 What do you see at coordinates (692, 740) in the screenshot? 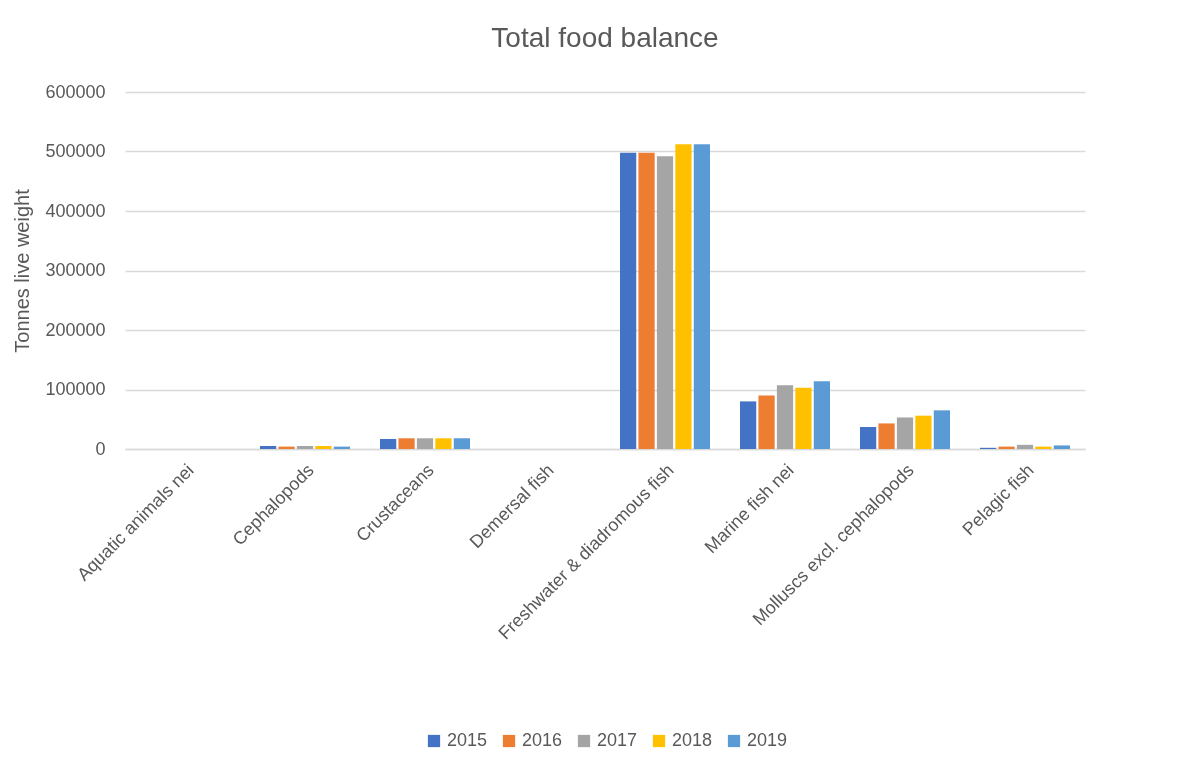
I see `legend-label: 2018` at bounding box center [692, 740].